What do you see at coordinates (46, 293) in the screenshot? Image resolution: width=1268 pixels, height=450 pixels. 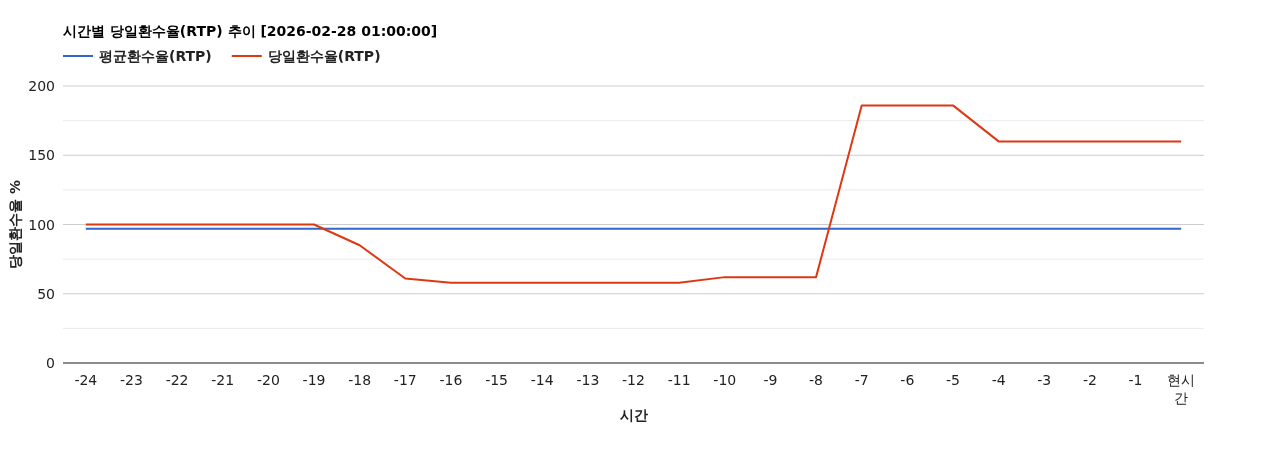 I see `y-tick-label: 50` at bounding box center [46, 293].